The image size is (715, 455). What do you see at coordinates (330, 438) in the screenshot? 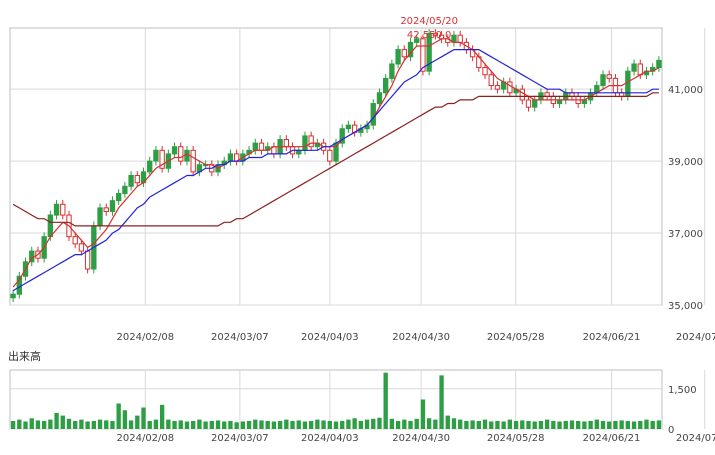
I see `volume-x-tick-label: 2024/04/03` at bounding box center [330, 438].